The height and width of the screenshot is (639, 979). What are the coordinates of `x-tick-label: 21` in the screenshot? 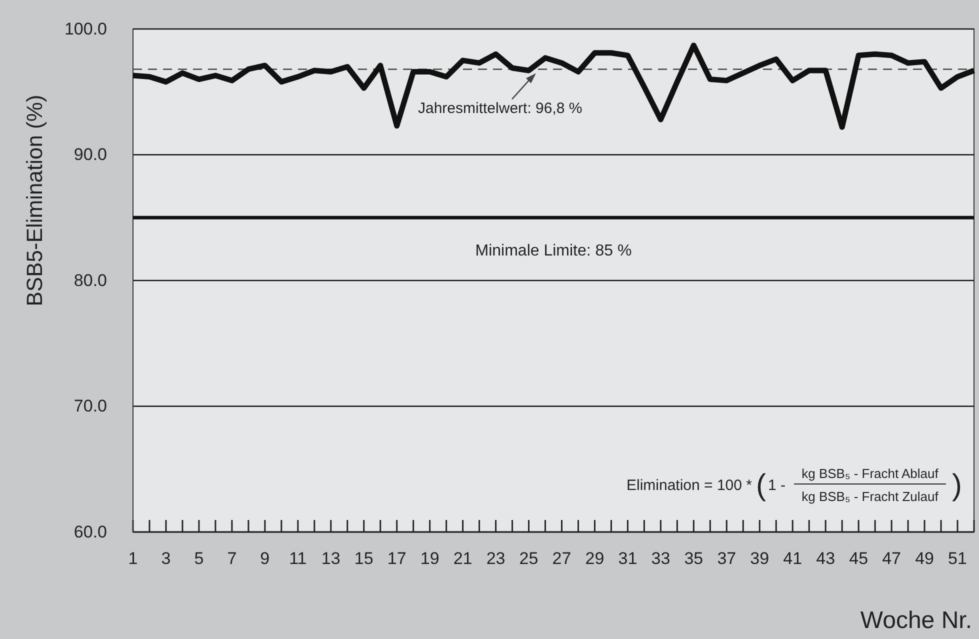 It's located at (462, 558).